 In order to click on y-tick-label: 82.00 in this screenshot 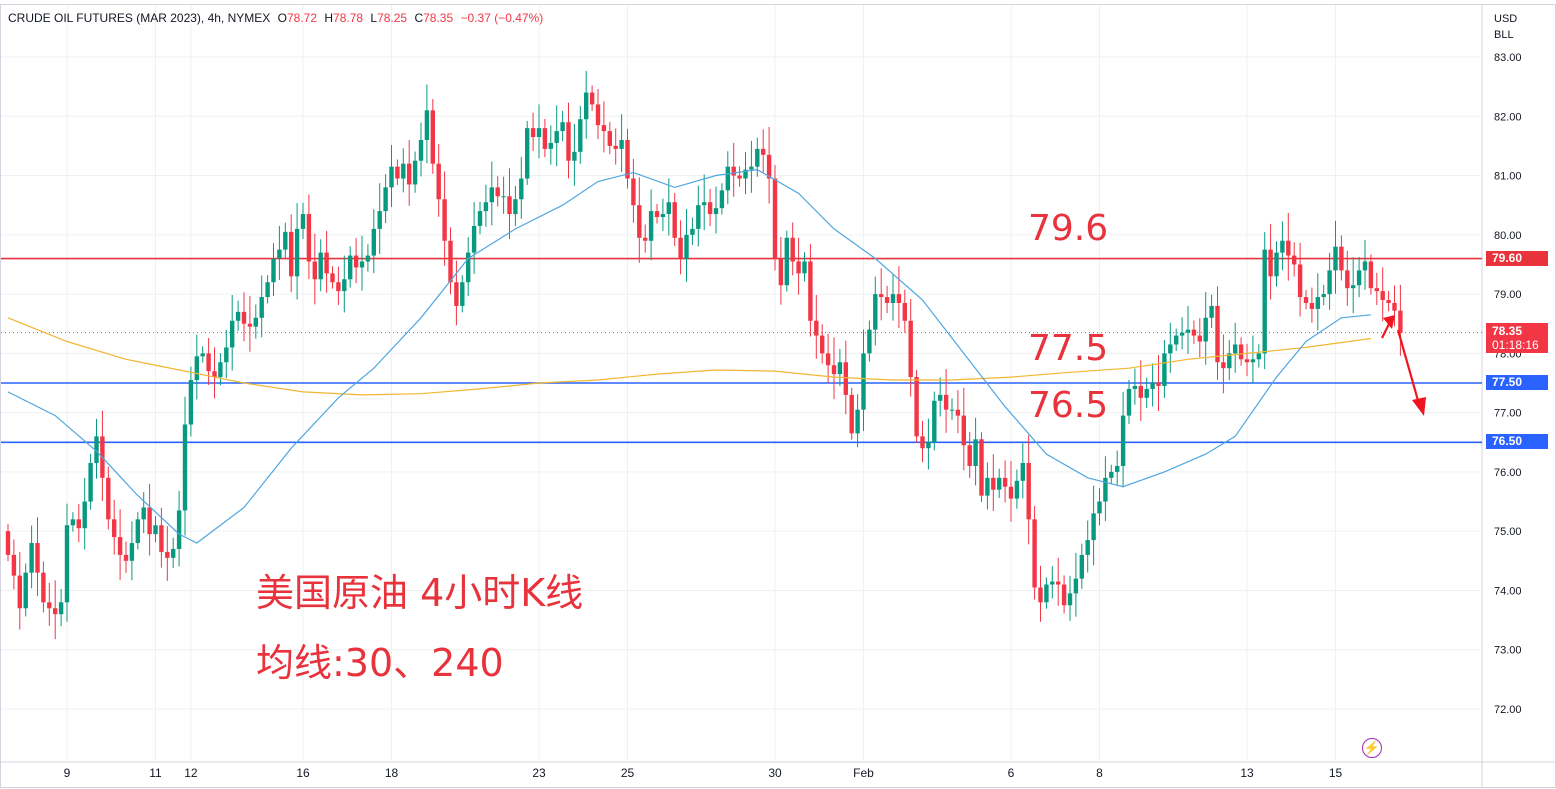, I will do `click(1508, 117)`.